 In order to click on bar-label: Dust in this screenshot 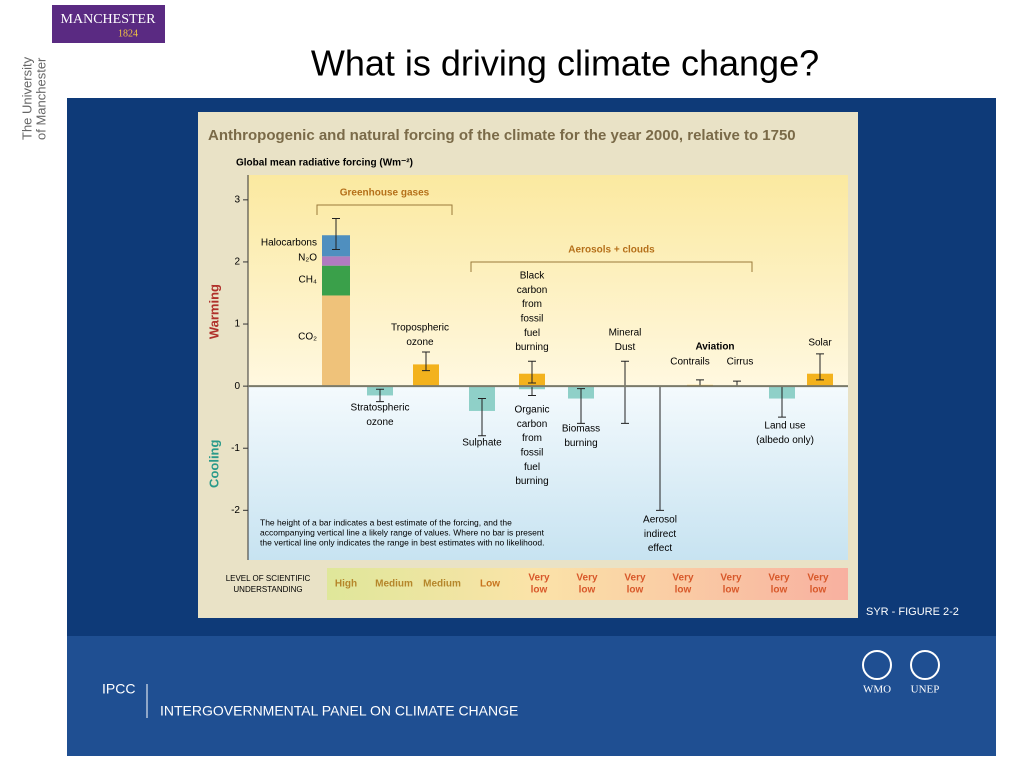, I will do `click(625, 347)`.